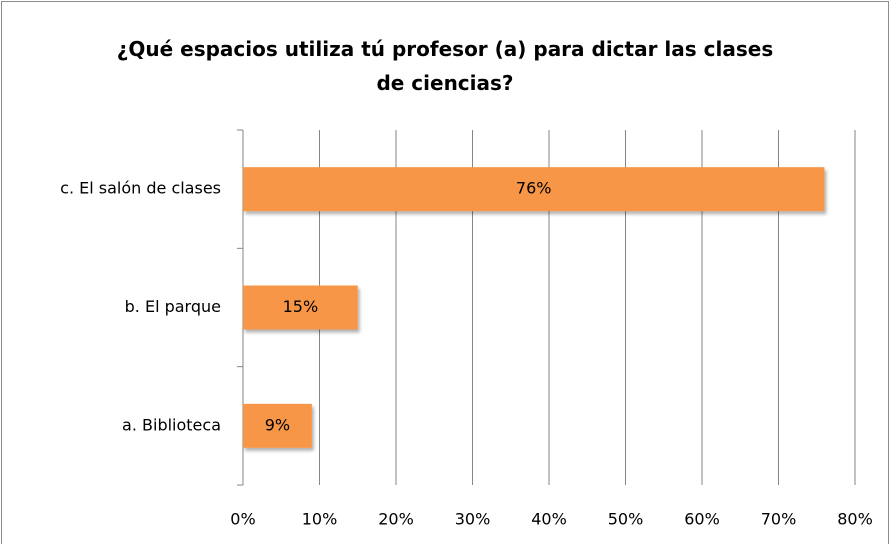 This screenshot has height=544, width=891. Describe the element at coordinates (140, 188) in the screenshot. I see `y-tick-label: c. El salón de clases` at that location.